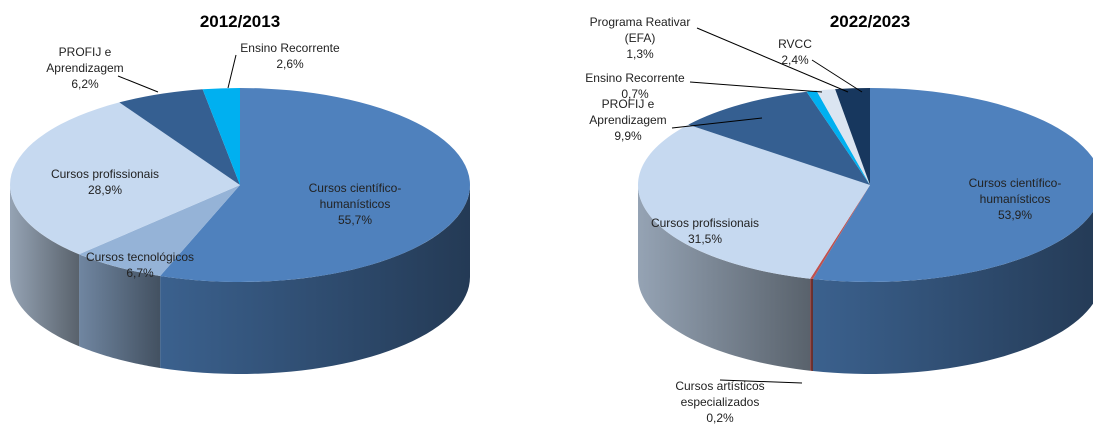 The image size is (1093, 432). Describe the element at coordinates (290, 64) in the screenshot. I see `value-label: 2,6%` at that location.